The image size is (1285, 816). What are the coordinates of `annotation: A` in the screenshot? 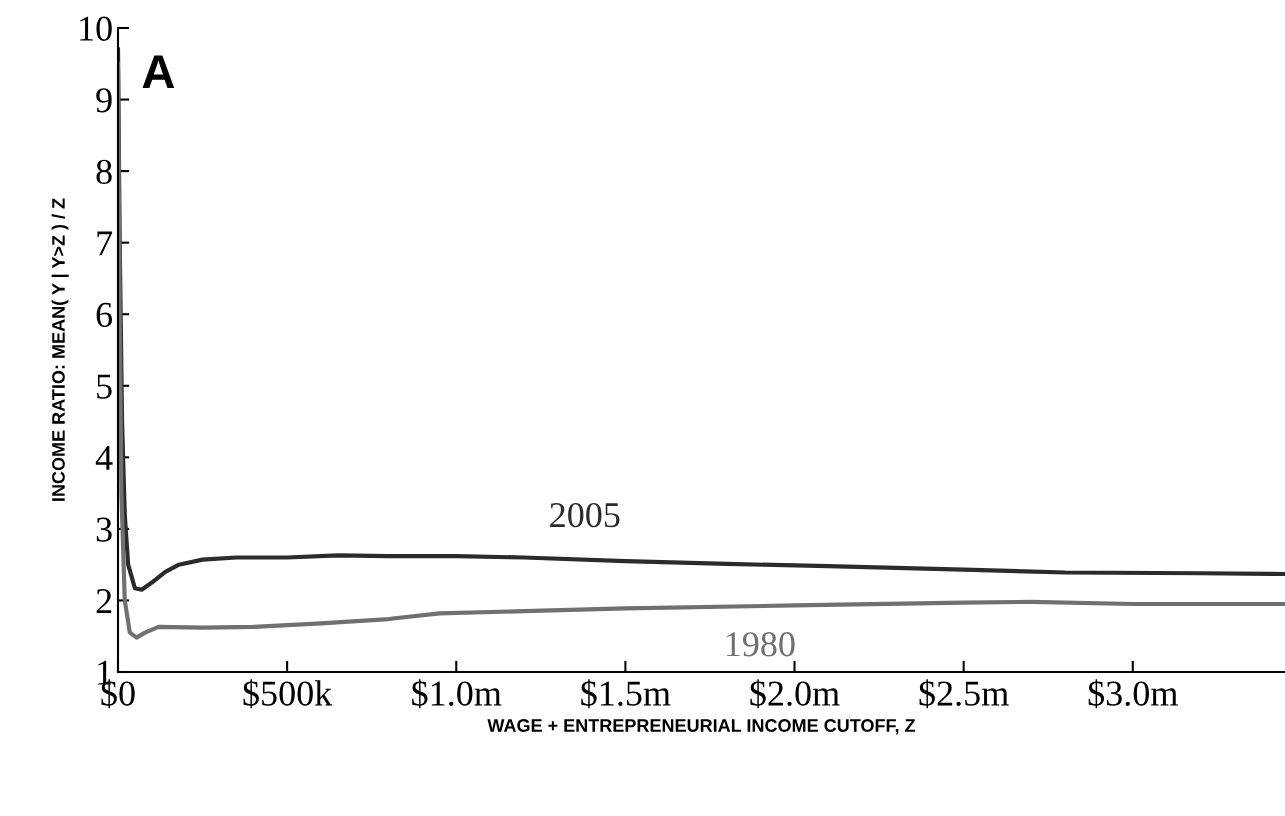 It's located at (158, 71).